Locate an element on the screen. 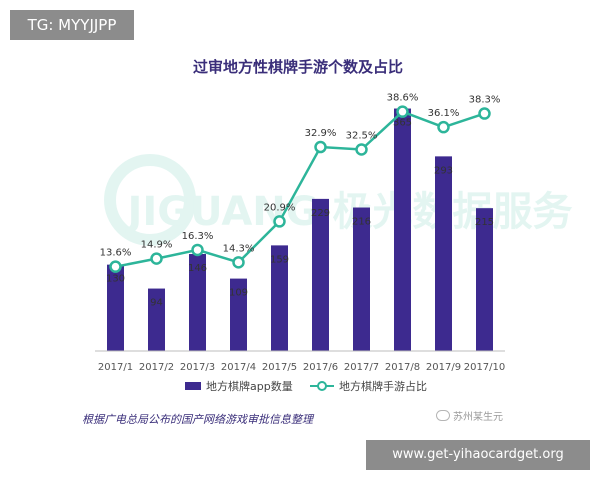 This screenshot has width=600, height=480. x-tick-label: 2017/3 is located at coordinates (197, 367).